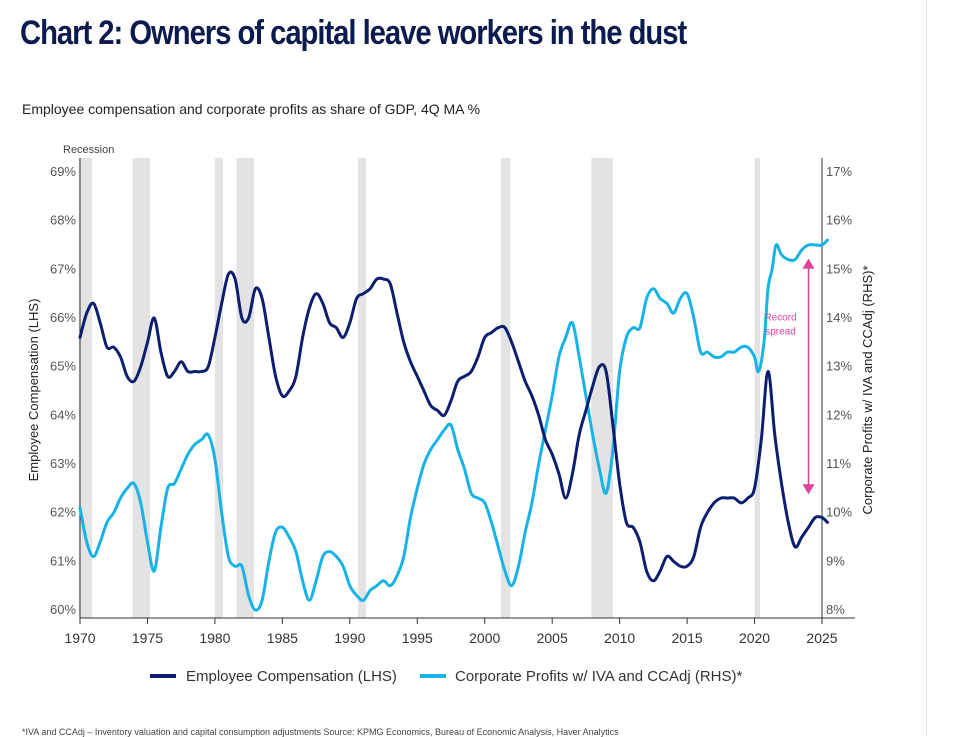 This screenshot has height=737, width=960. I want to click on recession-label: Recession, so click(88, 150).